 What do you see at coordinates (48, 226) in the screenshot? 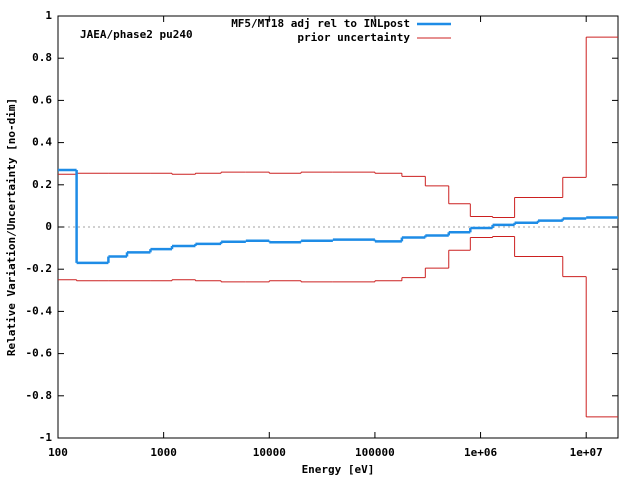
I see `y-tick-label: 0` at bounding box center [48, 226].